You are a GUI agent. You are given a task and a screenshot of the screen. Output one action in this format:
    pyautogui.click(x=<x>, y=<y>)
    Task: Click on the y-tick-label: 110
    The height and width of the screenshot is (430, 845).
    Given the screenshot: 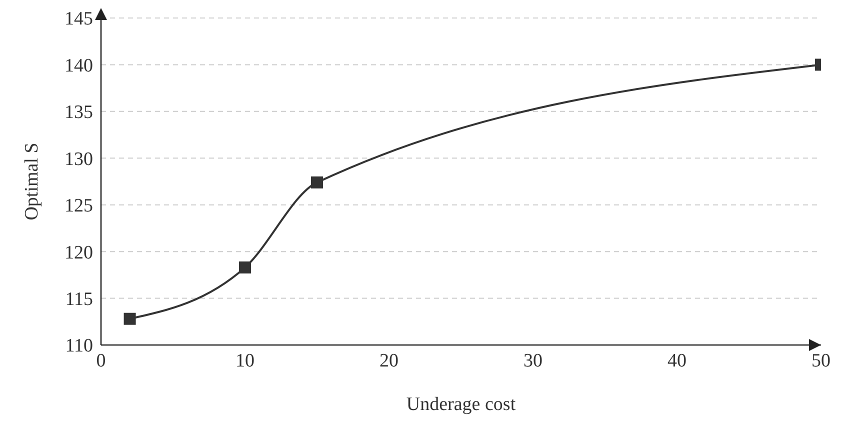 What is the action you would take?
    pyautogui.click(x=79, y=346)
    